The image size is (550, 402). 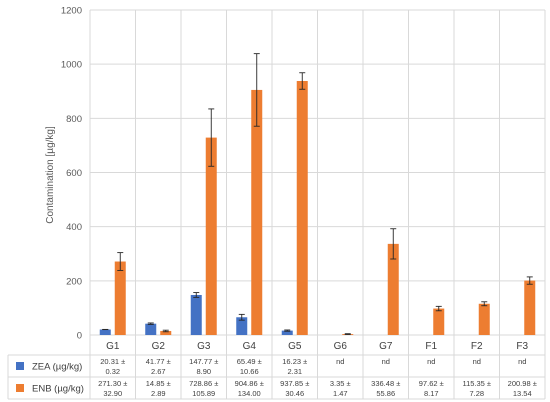 I want to click on y-tick-label: 0, so click(x=79, y=336).